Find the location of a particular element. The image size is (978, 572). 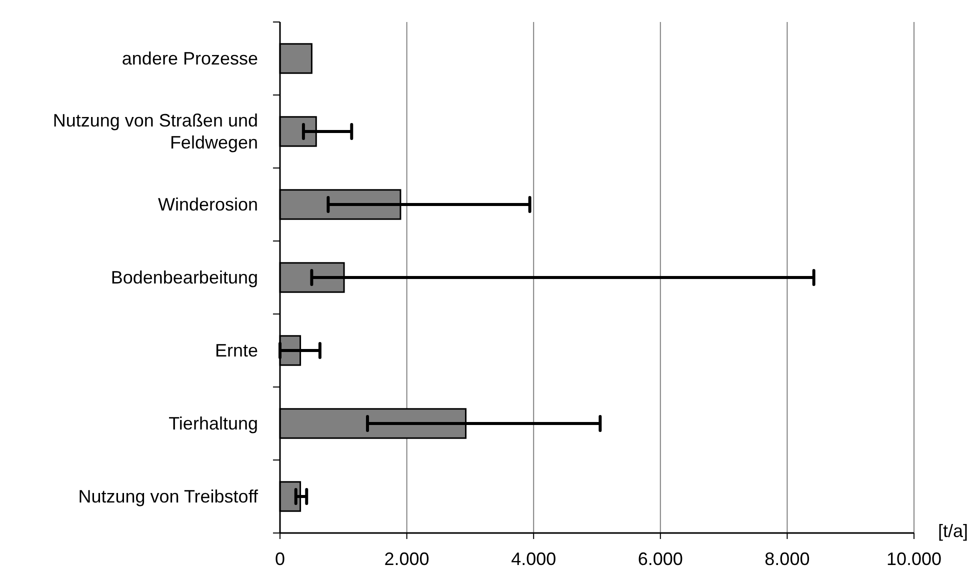

y-tick-label: andere Prozesse is located at coordinates (190, 58).